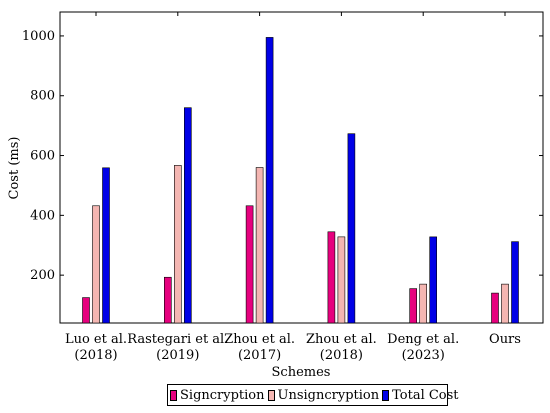  What do you see at coordinates (14, 168) in the screenshot?
I see `y-axis-title: Cost (ms)` at bounding box center [14, 168].